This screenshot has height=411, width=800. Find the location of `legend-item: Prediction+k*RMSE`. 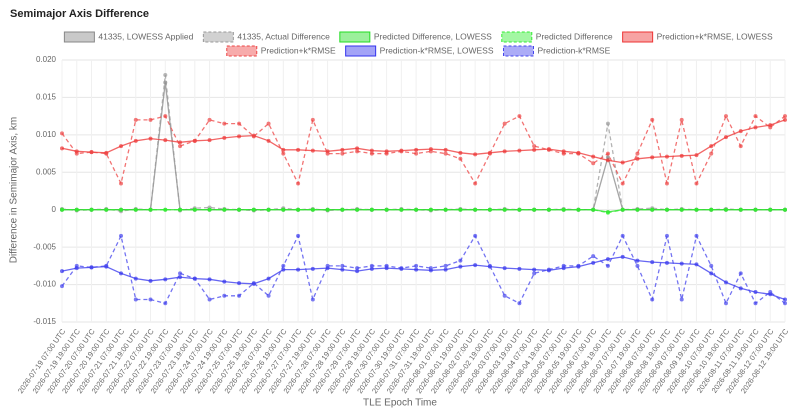

legend-item: Prediction+k*RMSE is located at coordinates (281, 51).